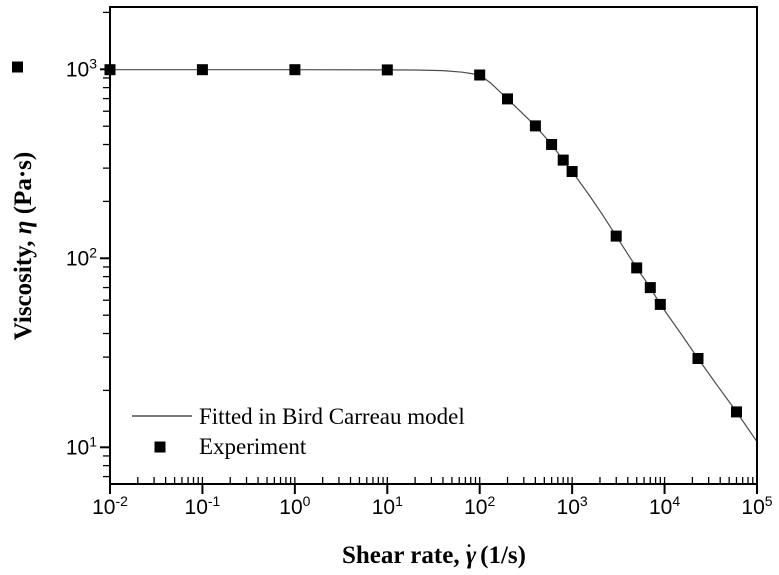 The image size is (779, 575). What do you see at coordinates (298, 431) in the screenshot?
I see `legend: Fitted in Bird Carreau model Experiment` at bounding box center [298, 431].